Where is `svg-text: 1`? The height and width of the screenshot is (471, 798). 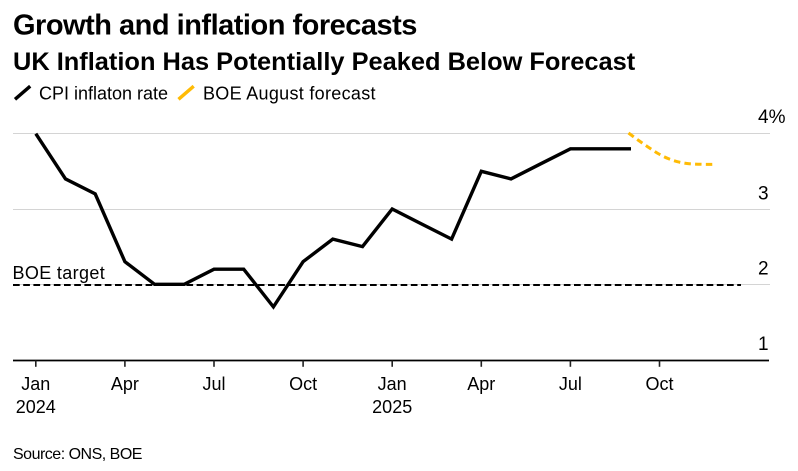
svg-text: 1 is located at coordinates (763, 344).